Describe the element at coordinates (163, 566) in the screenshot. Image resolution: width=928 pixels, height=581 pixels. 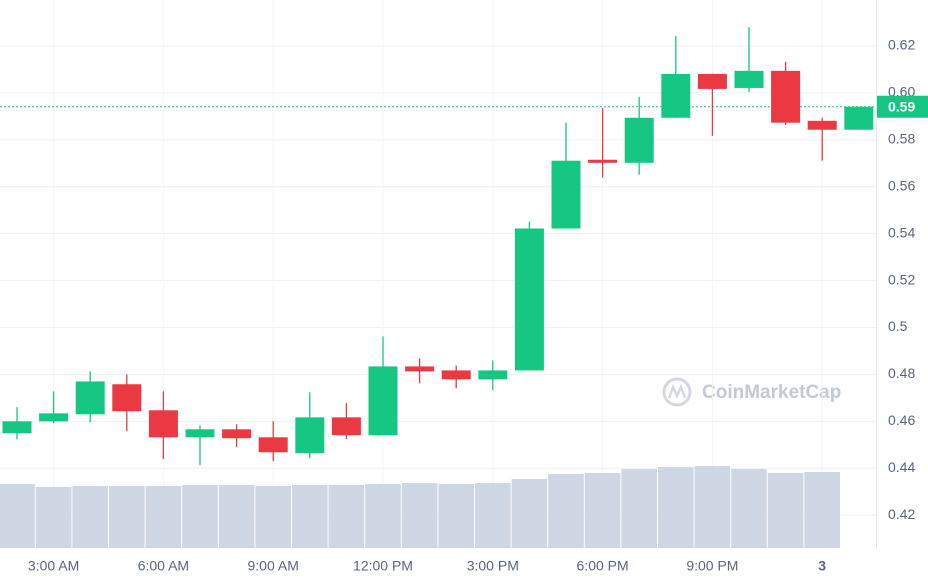
I see `x-tick-label: 6:00 AM` at that location.